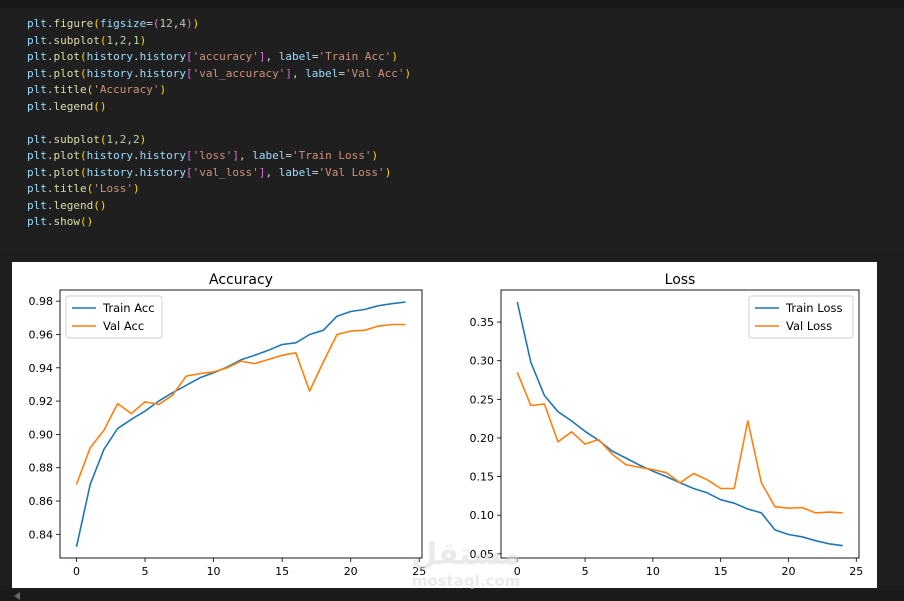  I want to click on y-tick-label: 0.35, so click(482, 322).